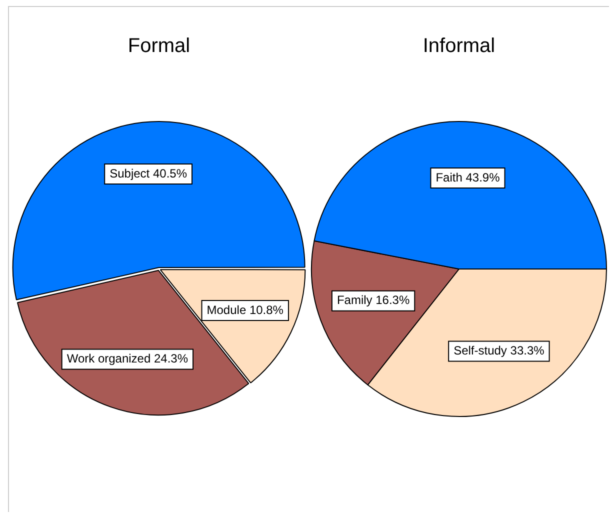  I want to click on slice-label: Family 16.3%, so click(373, 300).